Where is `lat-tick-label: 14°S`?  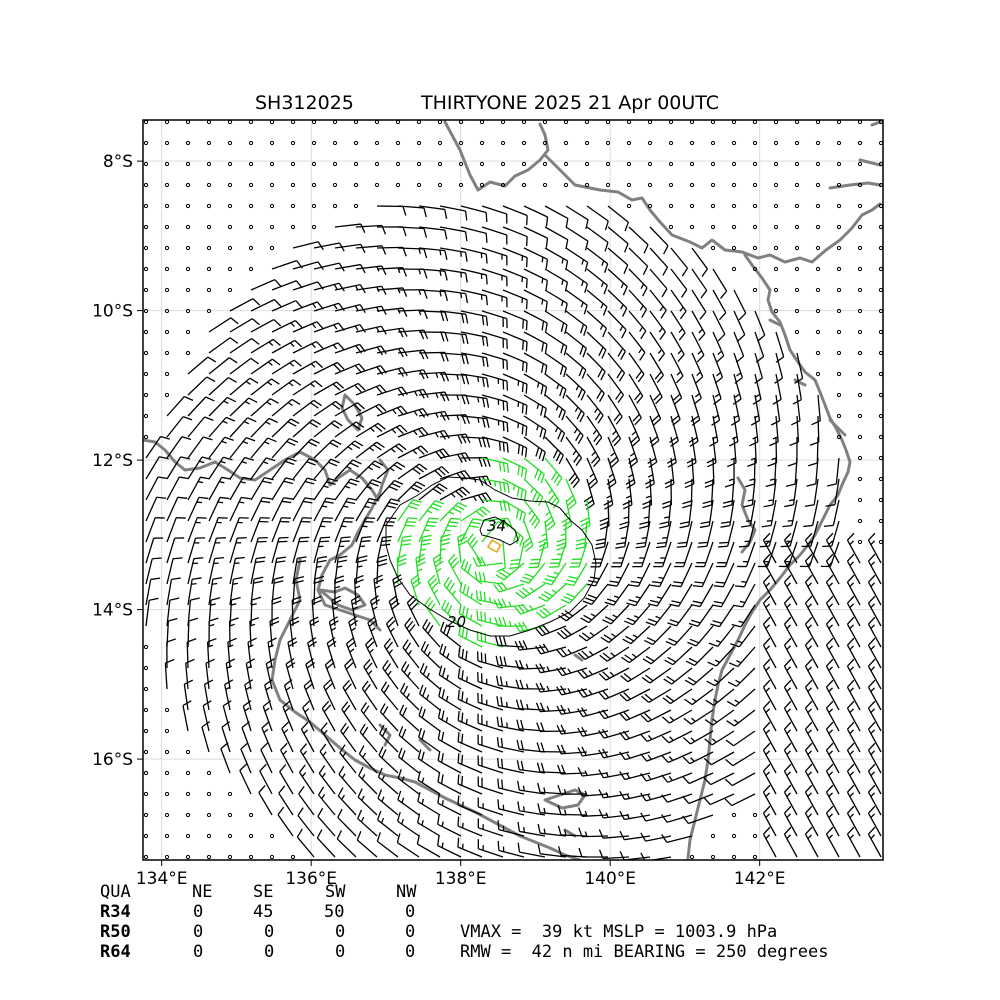
lat-tick-label: 14°S is located at coordinates (112, 611).